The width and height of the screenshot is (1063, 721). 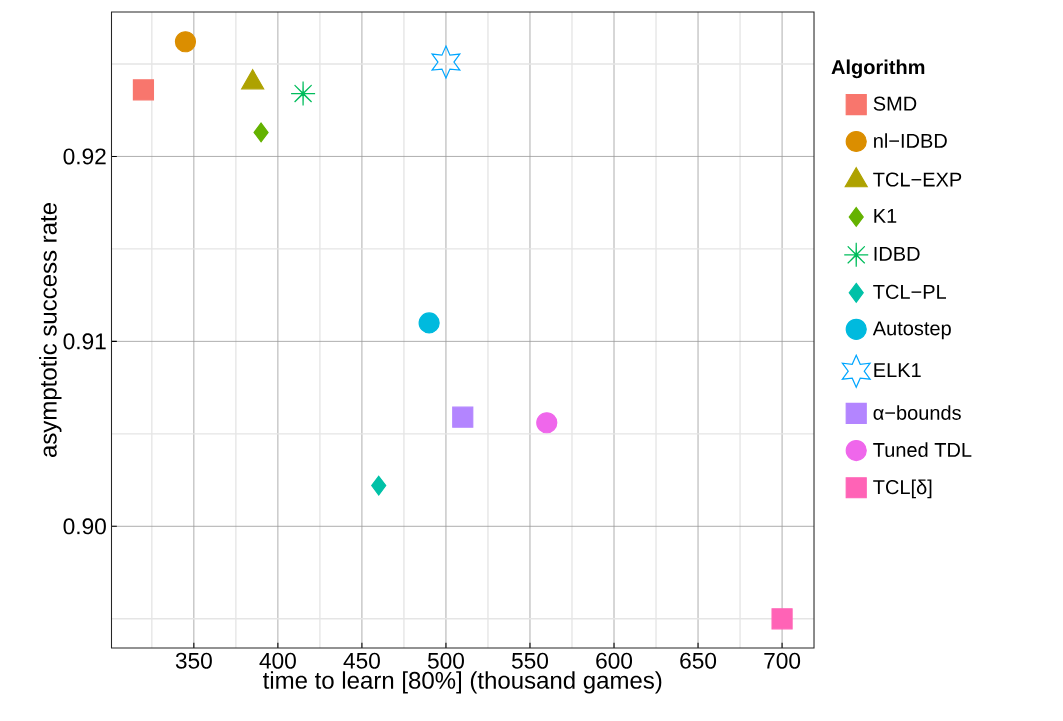 I want to click on legend-label: Tuned TDL, so click(x=922, y=450).